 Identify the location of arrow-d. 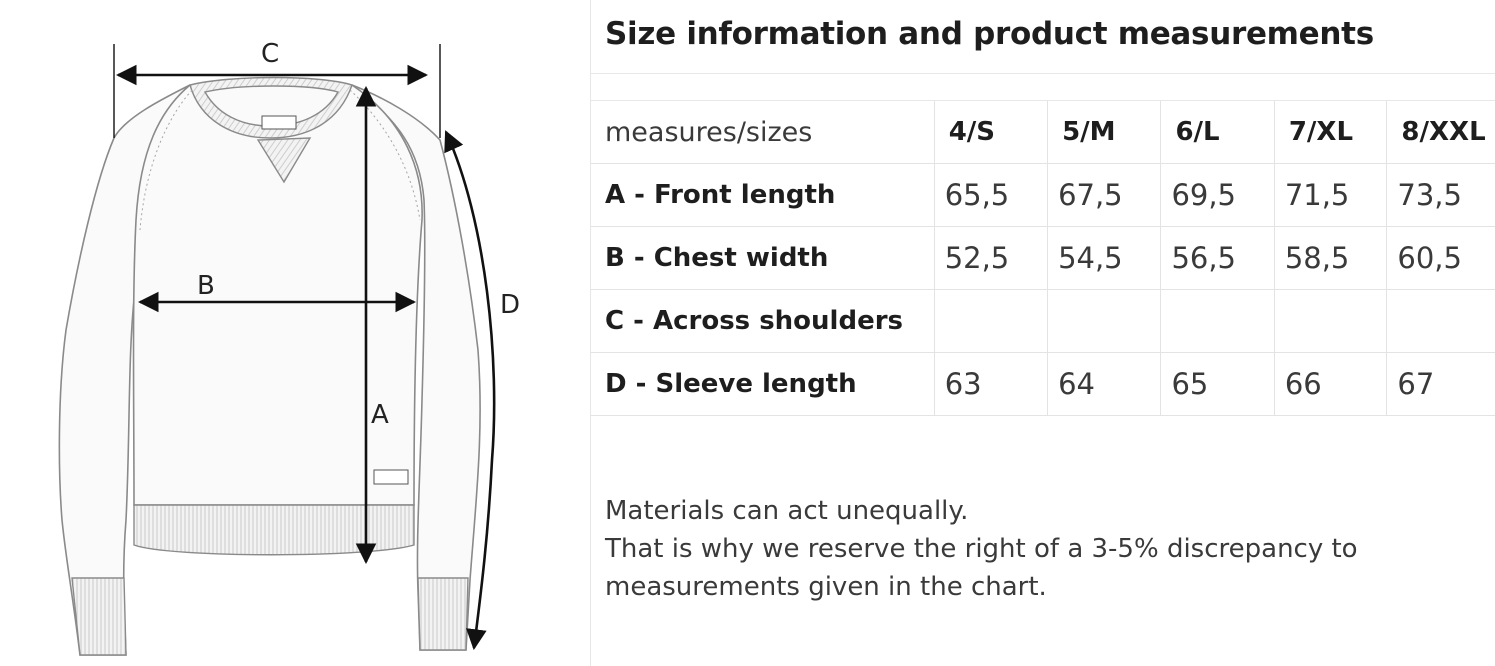
(470, 390).